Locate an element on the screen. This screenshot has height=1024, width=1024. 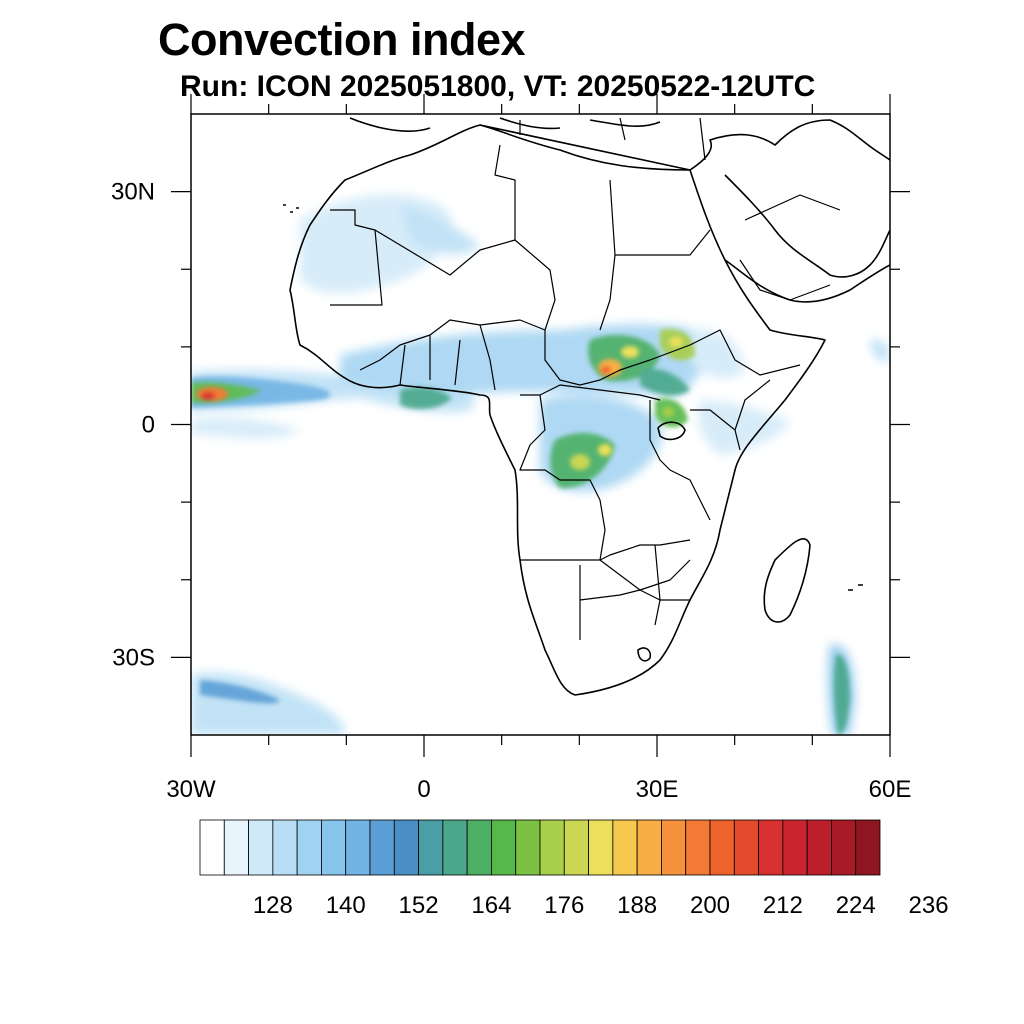
convection-area-arabian-sea is located at coordinates (880, 350).